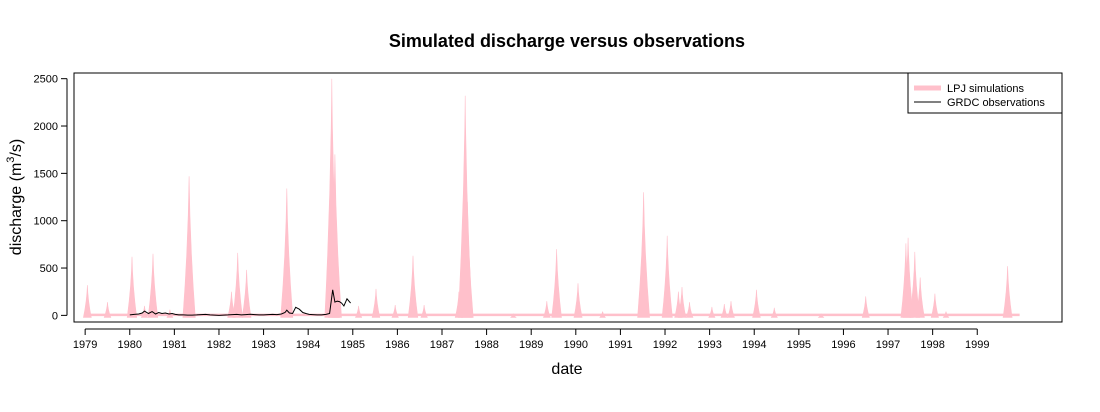 This screenshot has width=1100, height=412. Describe the element at coordinates (576, 345) in the screenshot. I see `x-tick-label-1990: 1990` at that location.